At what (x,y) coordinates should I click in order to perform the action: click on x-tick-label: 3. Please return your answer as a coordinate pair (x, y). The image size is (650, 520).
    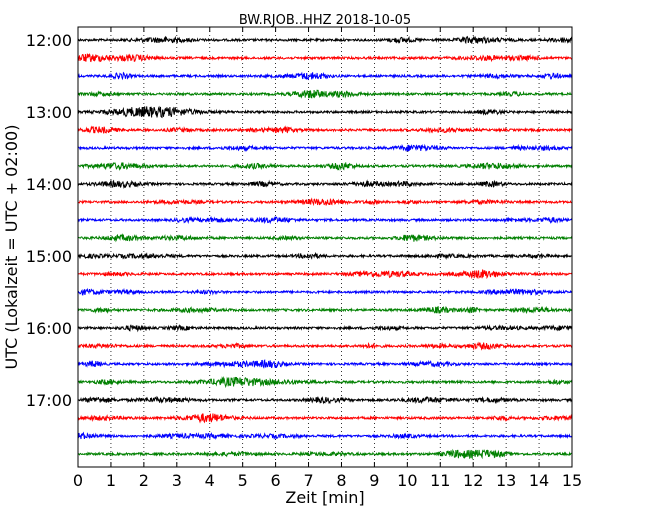
    Looking at the image, I should click on (177, 480).